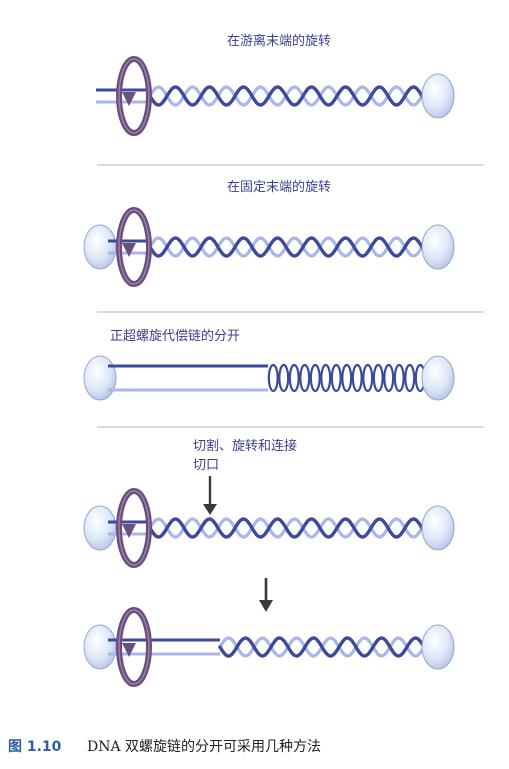 The image size is (509, 769). I want to click on panel-1-title: 在游离末端的旋转, so click(279, 41).